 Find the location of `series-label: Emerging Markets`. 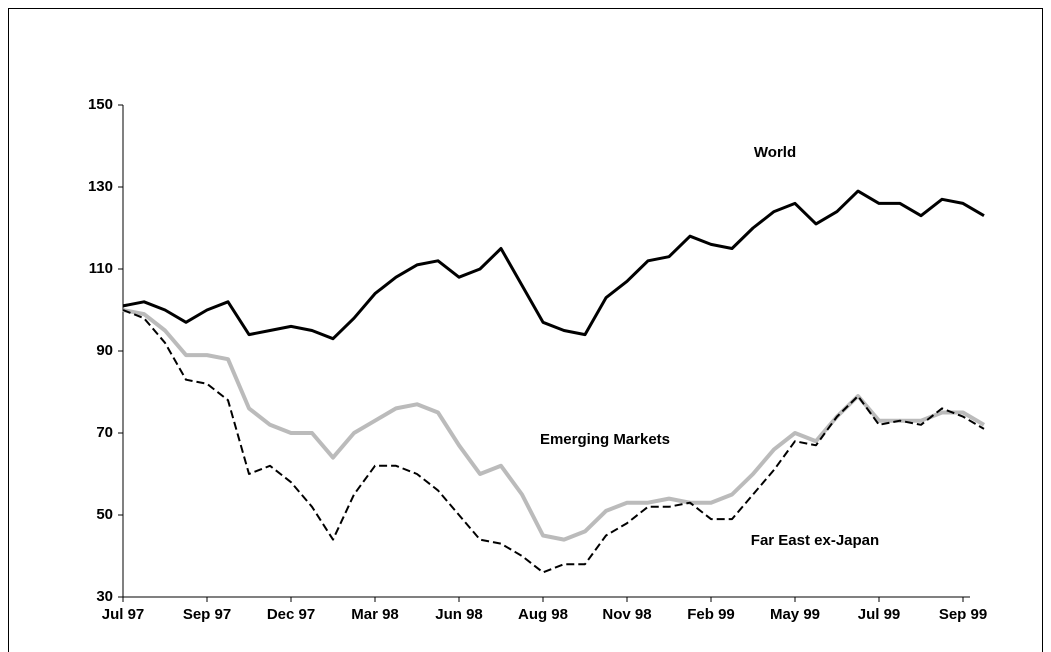

series-label: Emerging Markets is located at coordinates (605, 439).